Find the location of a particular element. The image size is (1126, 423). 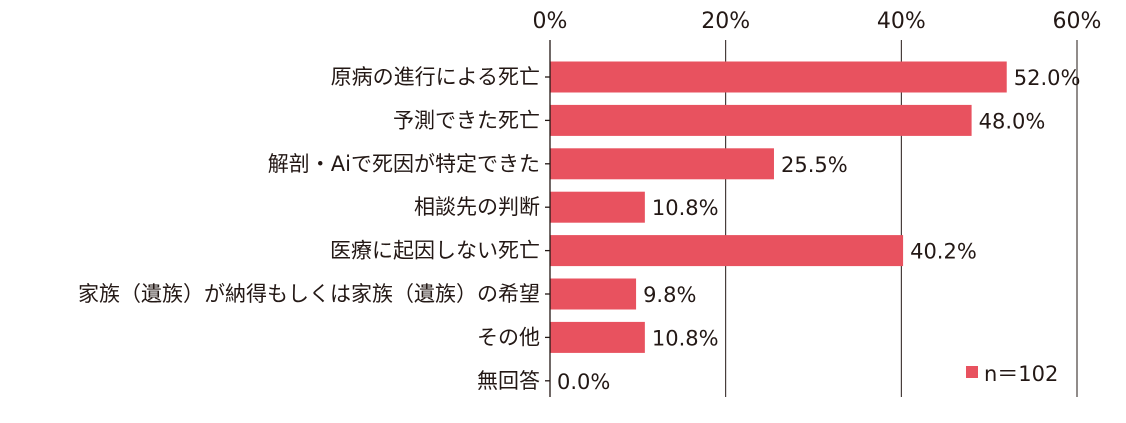

legend-label: n＝102 is located at coordinates (1021, 374).